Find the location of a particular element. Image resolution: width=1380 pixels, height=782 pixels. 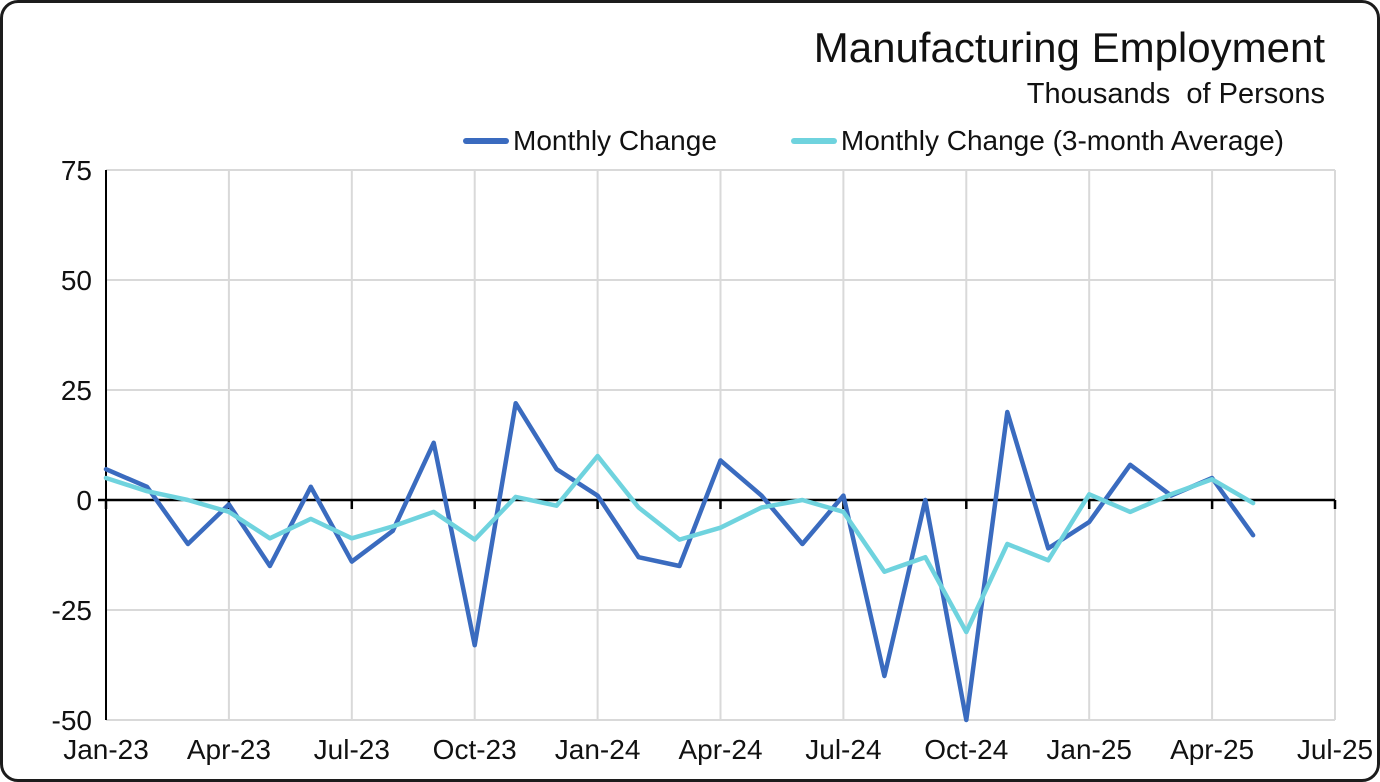

legend-entry-monthly-change: Monthly Change is located at coordinates (590, 141).